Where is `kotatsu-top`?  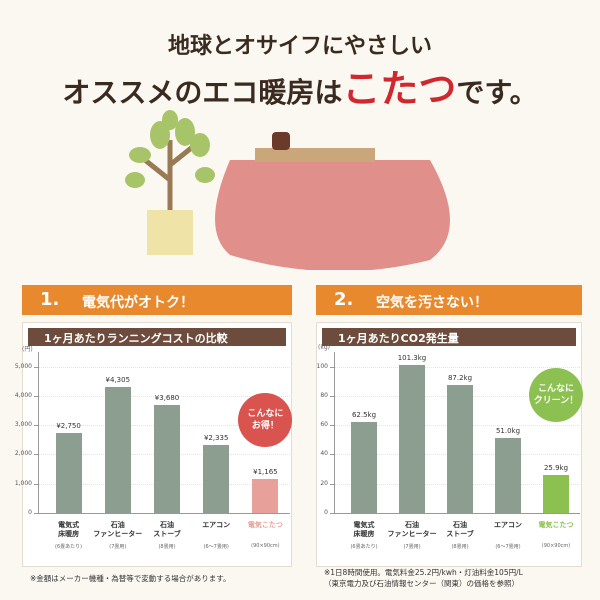 kotatsu-top is located at coordinates (315, 155).